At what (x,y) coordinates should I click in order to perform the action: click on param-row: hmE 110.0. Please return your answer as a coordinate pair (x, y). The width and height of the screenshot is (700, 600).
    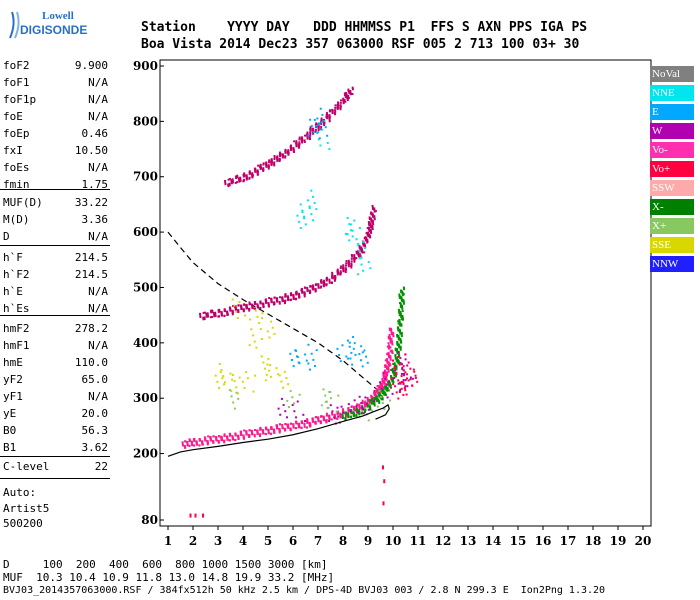
    Looking at the image, I should click on (55, 364).